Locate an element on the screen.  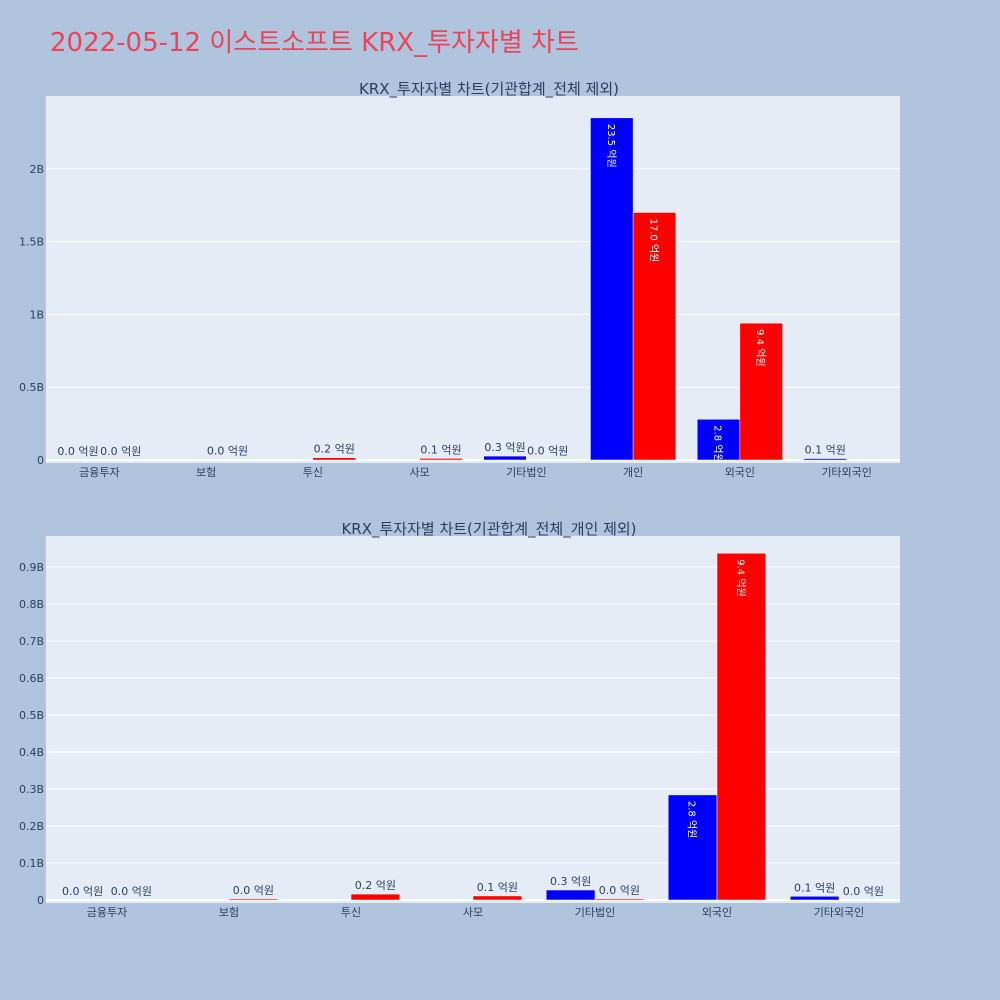
y-tick-label: 2B is located at coordinates (36, 169).